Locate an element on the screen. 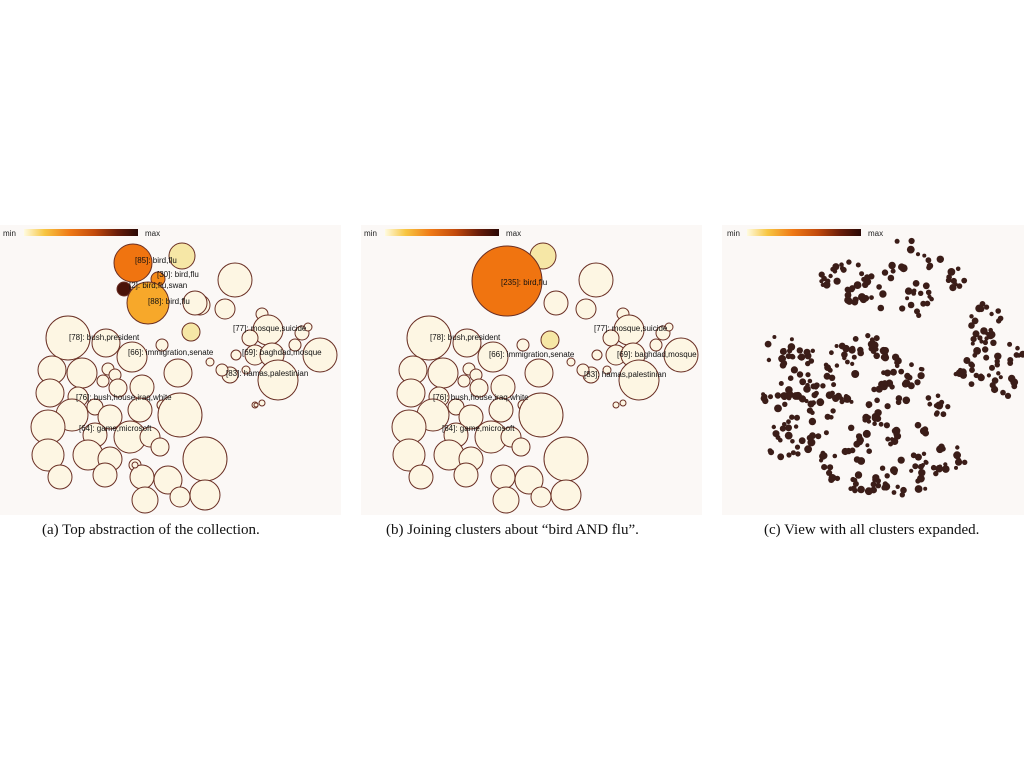  figure-panel-c: min max is located at coordinates (873, 370).